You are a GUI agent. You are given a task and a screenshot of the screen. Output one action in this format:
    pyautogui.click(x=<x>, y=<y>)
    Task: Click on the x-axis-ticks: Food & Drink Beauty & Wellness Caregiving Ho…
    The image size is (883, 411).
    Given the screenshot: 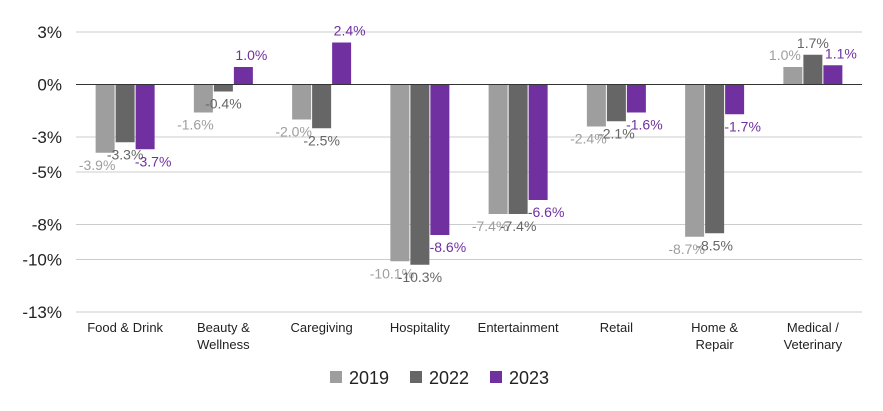 What is the action you would take?
    pyautogui.click(x=464, y=336)
    